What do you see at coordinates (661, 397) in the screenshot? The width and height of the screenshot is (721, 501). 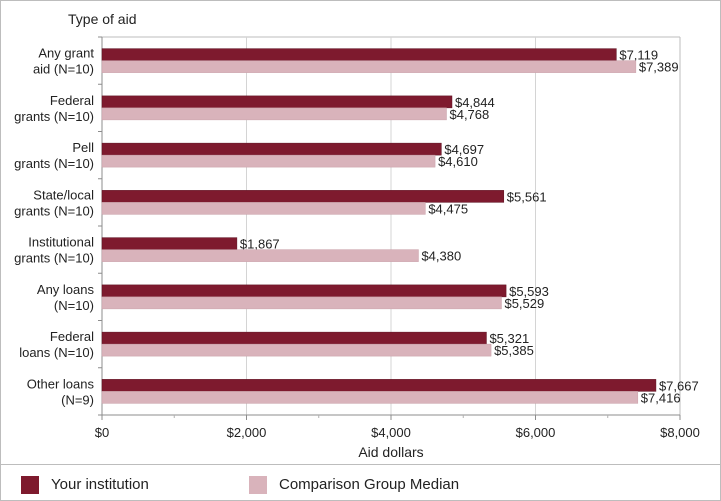 I see `data-label-comparison-median-7: $7,416` at bounding box center [661, 397].